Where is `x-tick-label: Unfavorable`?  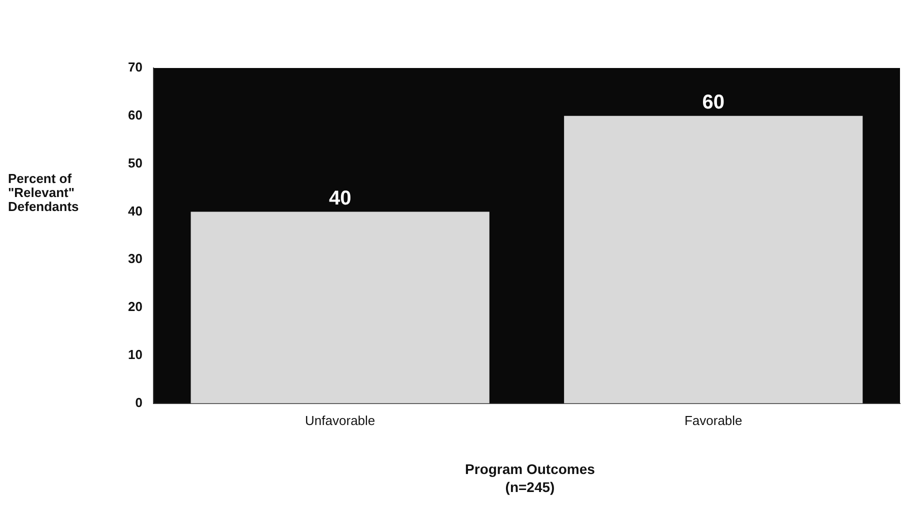 x-tick-label: Unfavorable is located at coordinates (340, 420).